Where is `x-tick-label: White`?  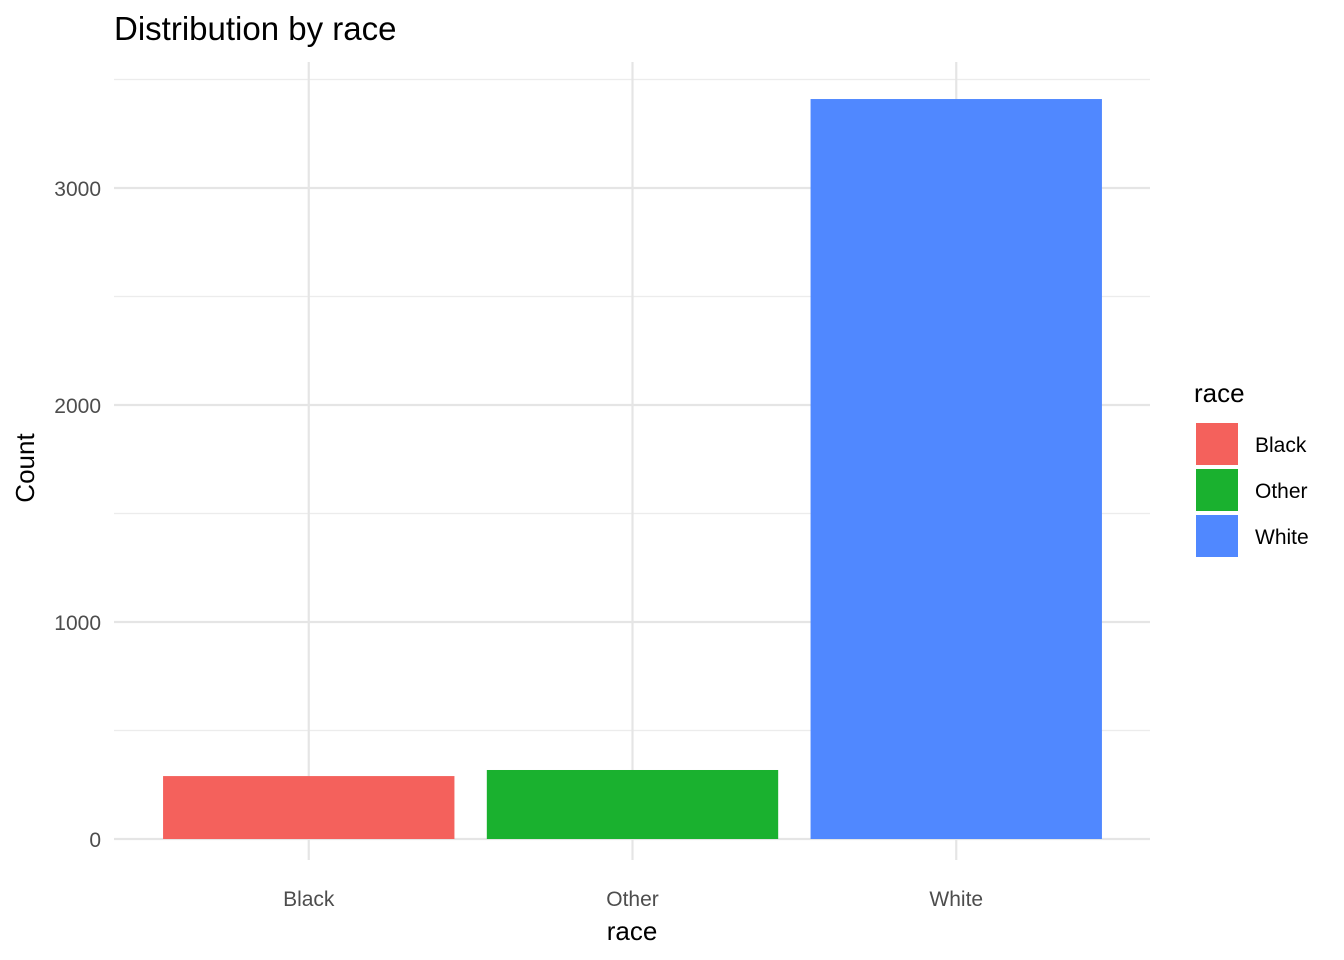 x-tick-label: White is located at coordinates (956, 899).